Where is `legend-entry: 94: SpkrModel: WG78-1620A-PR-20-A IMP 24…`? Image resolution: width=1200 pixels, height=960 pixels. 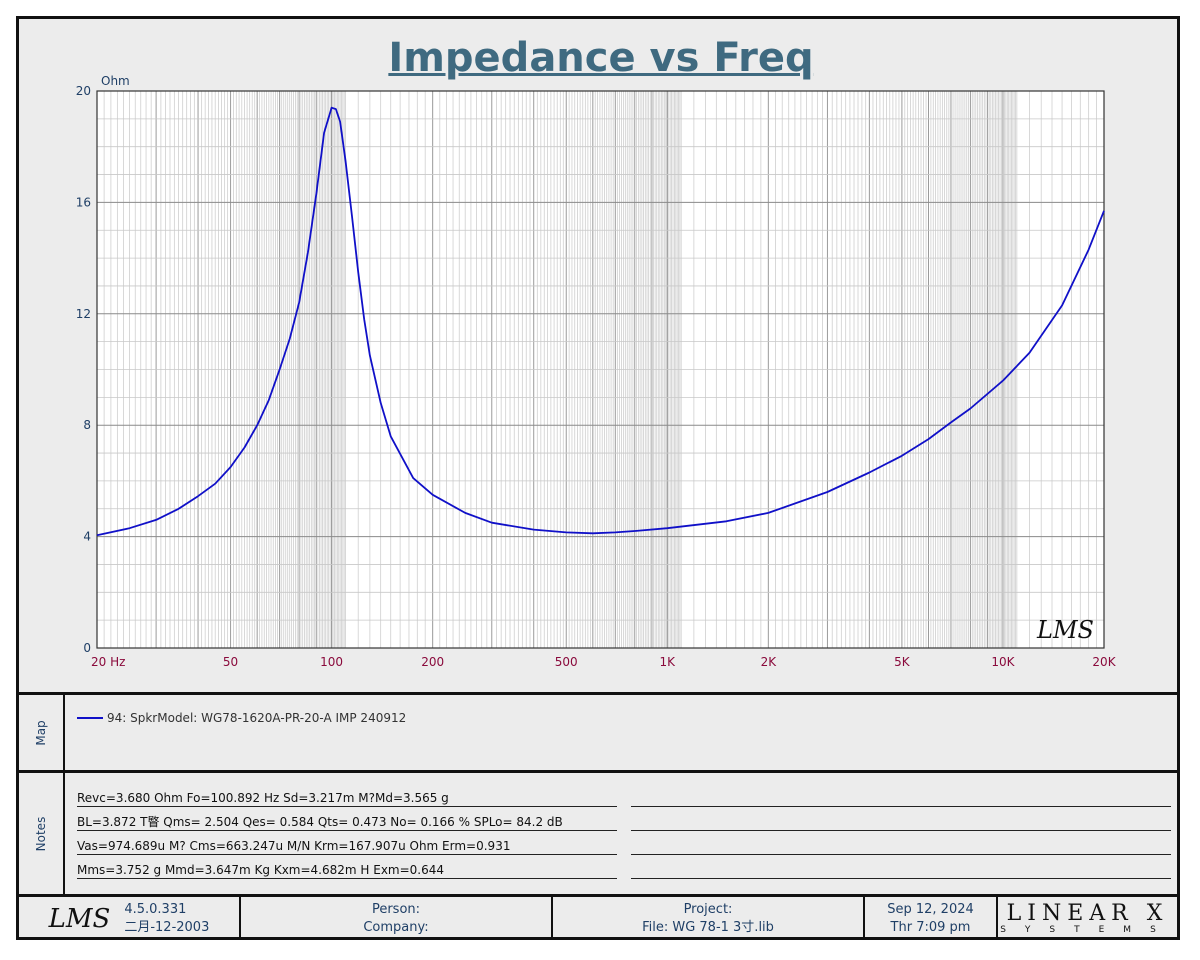 legend-entry: 94: SpkrModel: WG78-1620A-PR-20-A IMP 24… is located at coordinates (241, 718).